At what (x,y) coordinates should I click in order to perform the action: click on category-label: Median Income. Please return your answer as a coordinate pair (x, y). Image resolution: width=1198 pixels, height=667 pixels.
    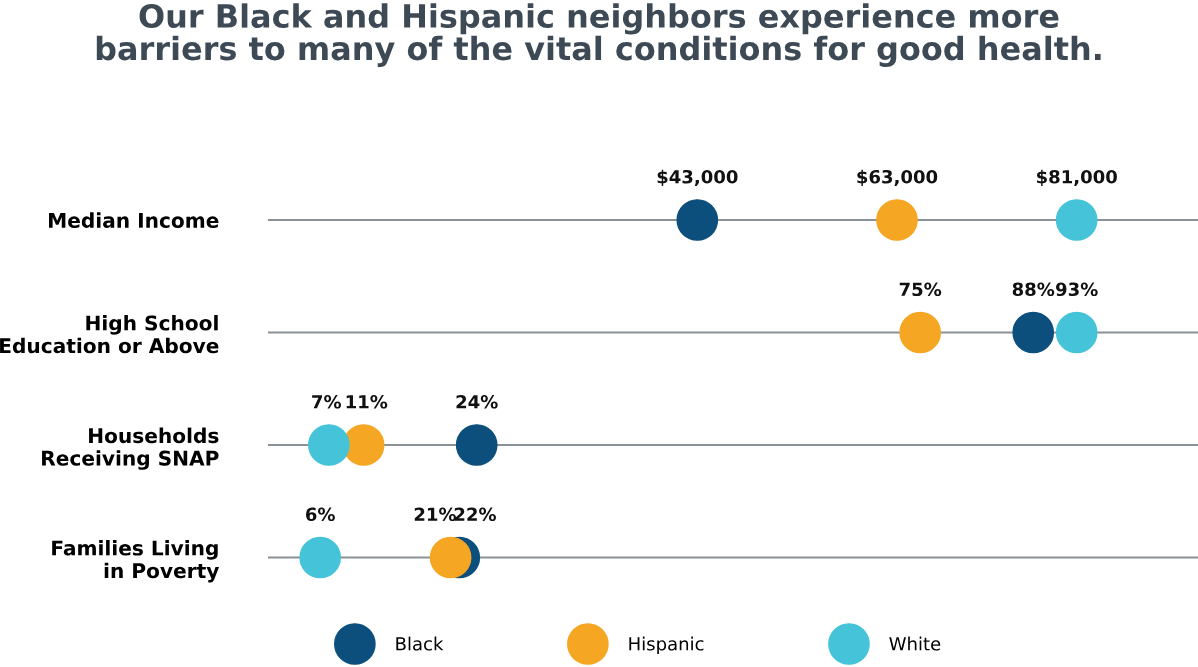
    Looking at the image, I should click on (134, 220).